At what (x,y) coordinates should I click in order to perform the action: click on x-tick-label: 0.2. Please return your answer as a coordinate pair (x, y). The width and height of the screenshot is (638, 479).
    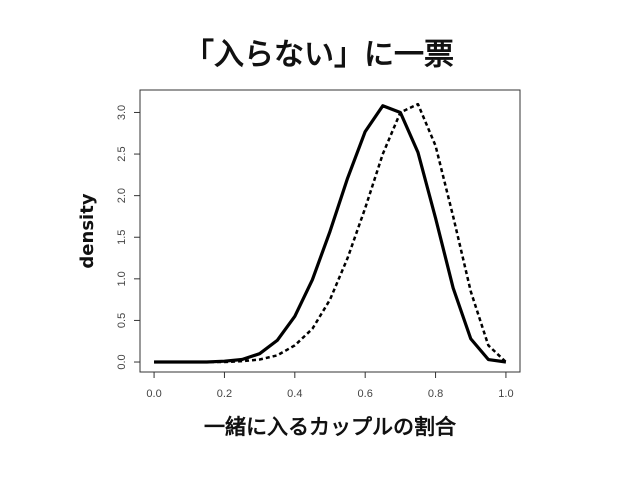
    Looking at the image, I should click on (224, 394).